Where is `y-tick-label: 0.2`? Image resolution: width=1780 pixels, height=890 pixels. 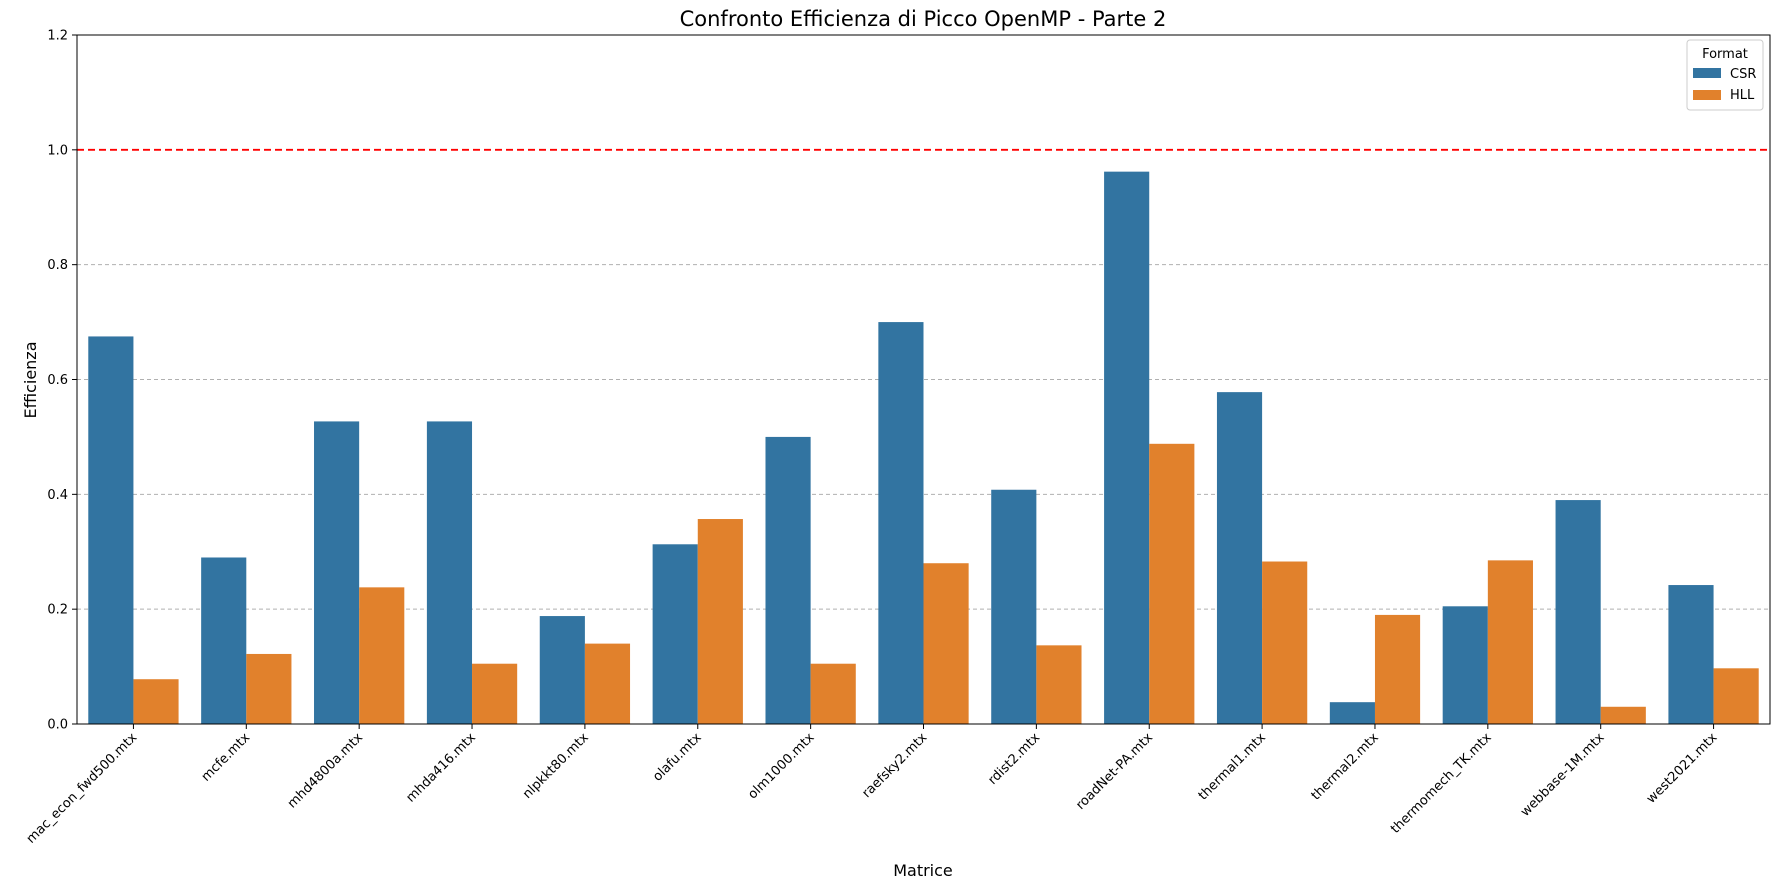
y-tick-label: 0.2 is located at coordinates (57, 610).